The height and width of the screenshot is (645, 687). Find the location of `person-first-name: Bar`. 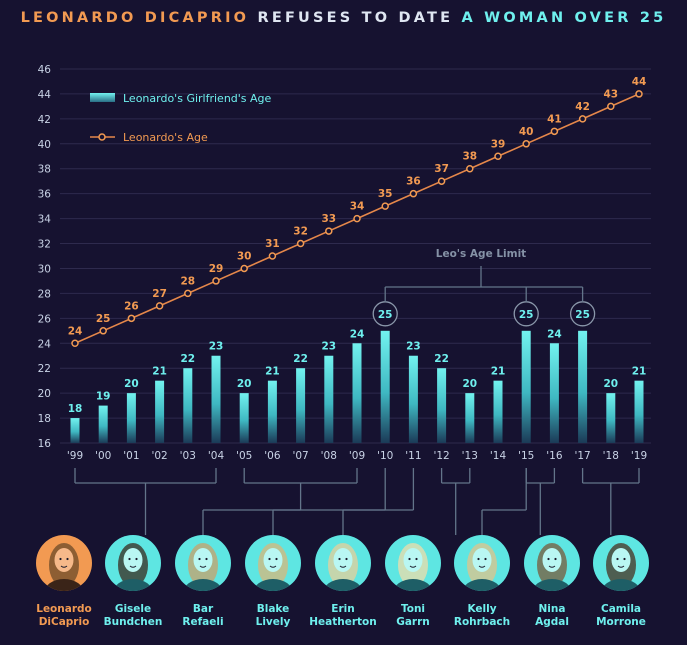

person-first-name: Bar is located at coordinates (203, 609).